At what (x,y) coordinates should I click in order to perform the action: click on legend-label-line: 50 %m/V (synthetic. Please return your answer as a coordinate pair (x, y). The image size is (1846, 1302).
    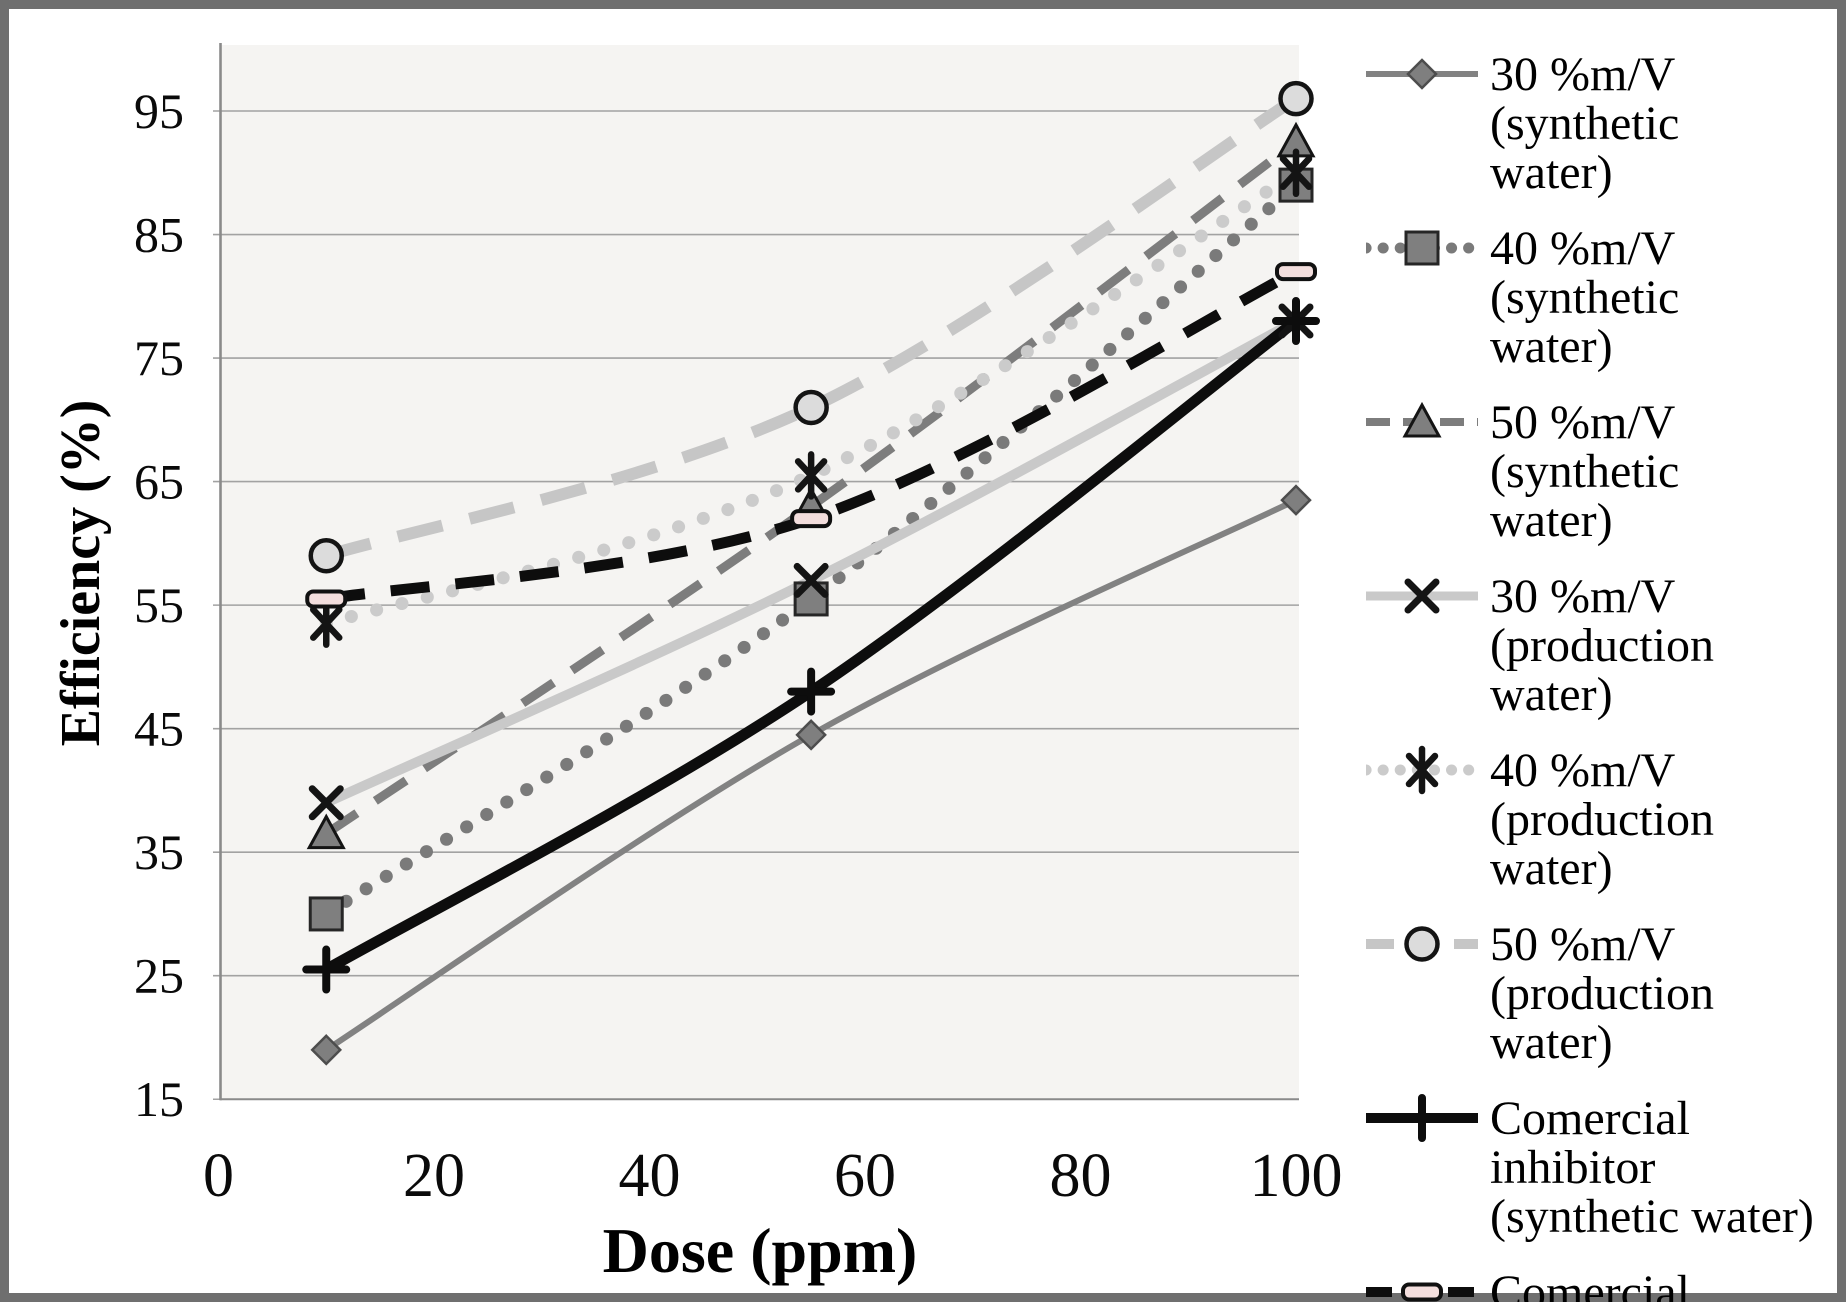
    Looking at the image, I should click on (1585, 447).